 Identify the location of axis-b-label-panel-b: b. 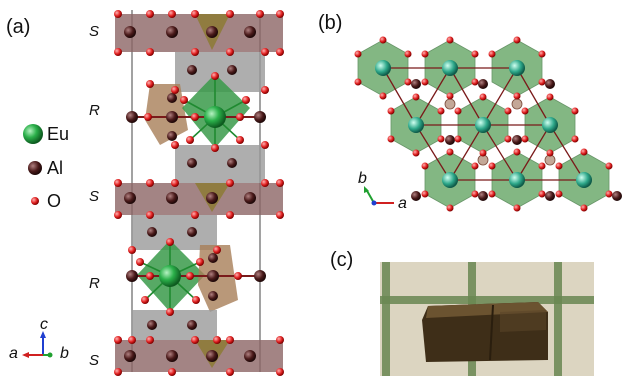
(362, 178).